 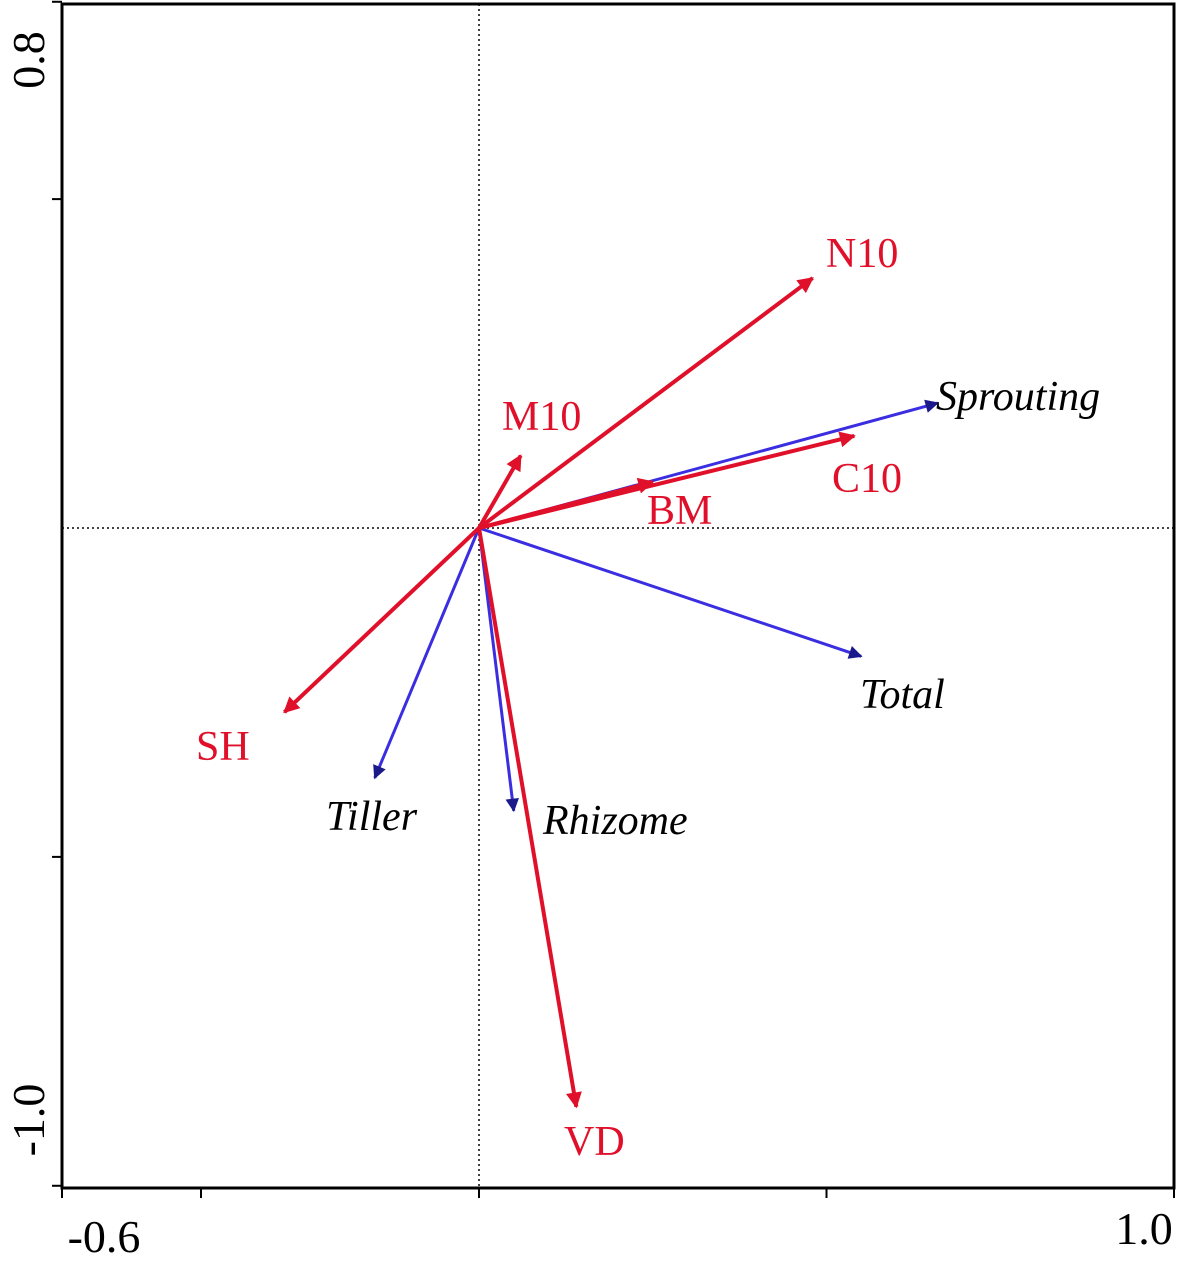 I want to click on vector-arrow-n10, so click(x=645, y=403).